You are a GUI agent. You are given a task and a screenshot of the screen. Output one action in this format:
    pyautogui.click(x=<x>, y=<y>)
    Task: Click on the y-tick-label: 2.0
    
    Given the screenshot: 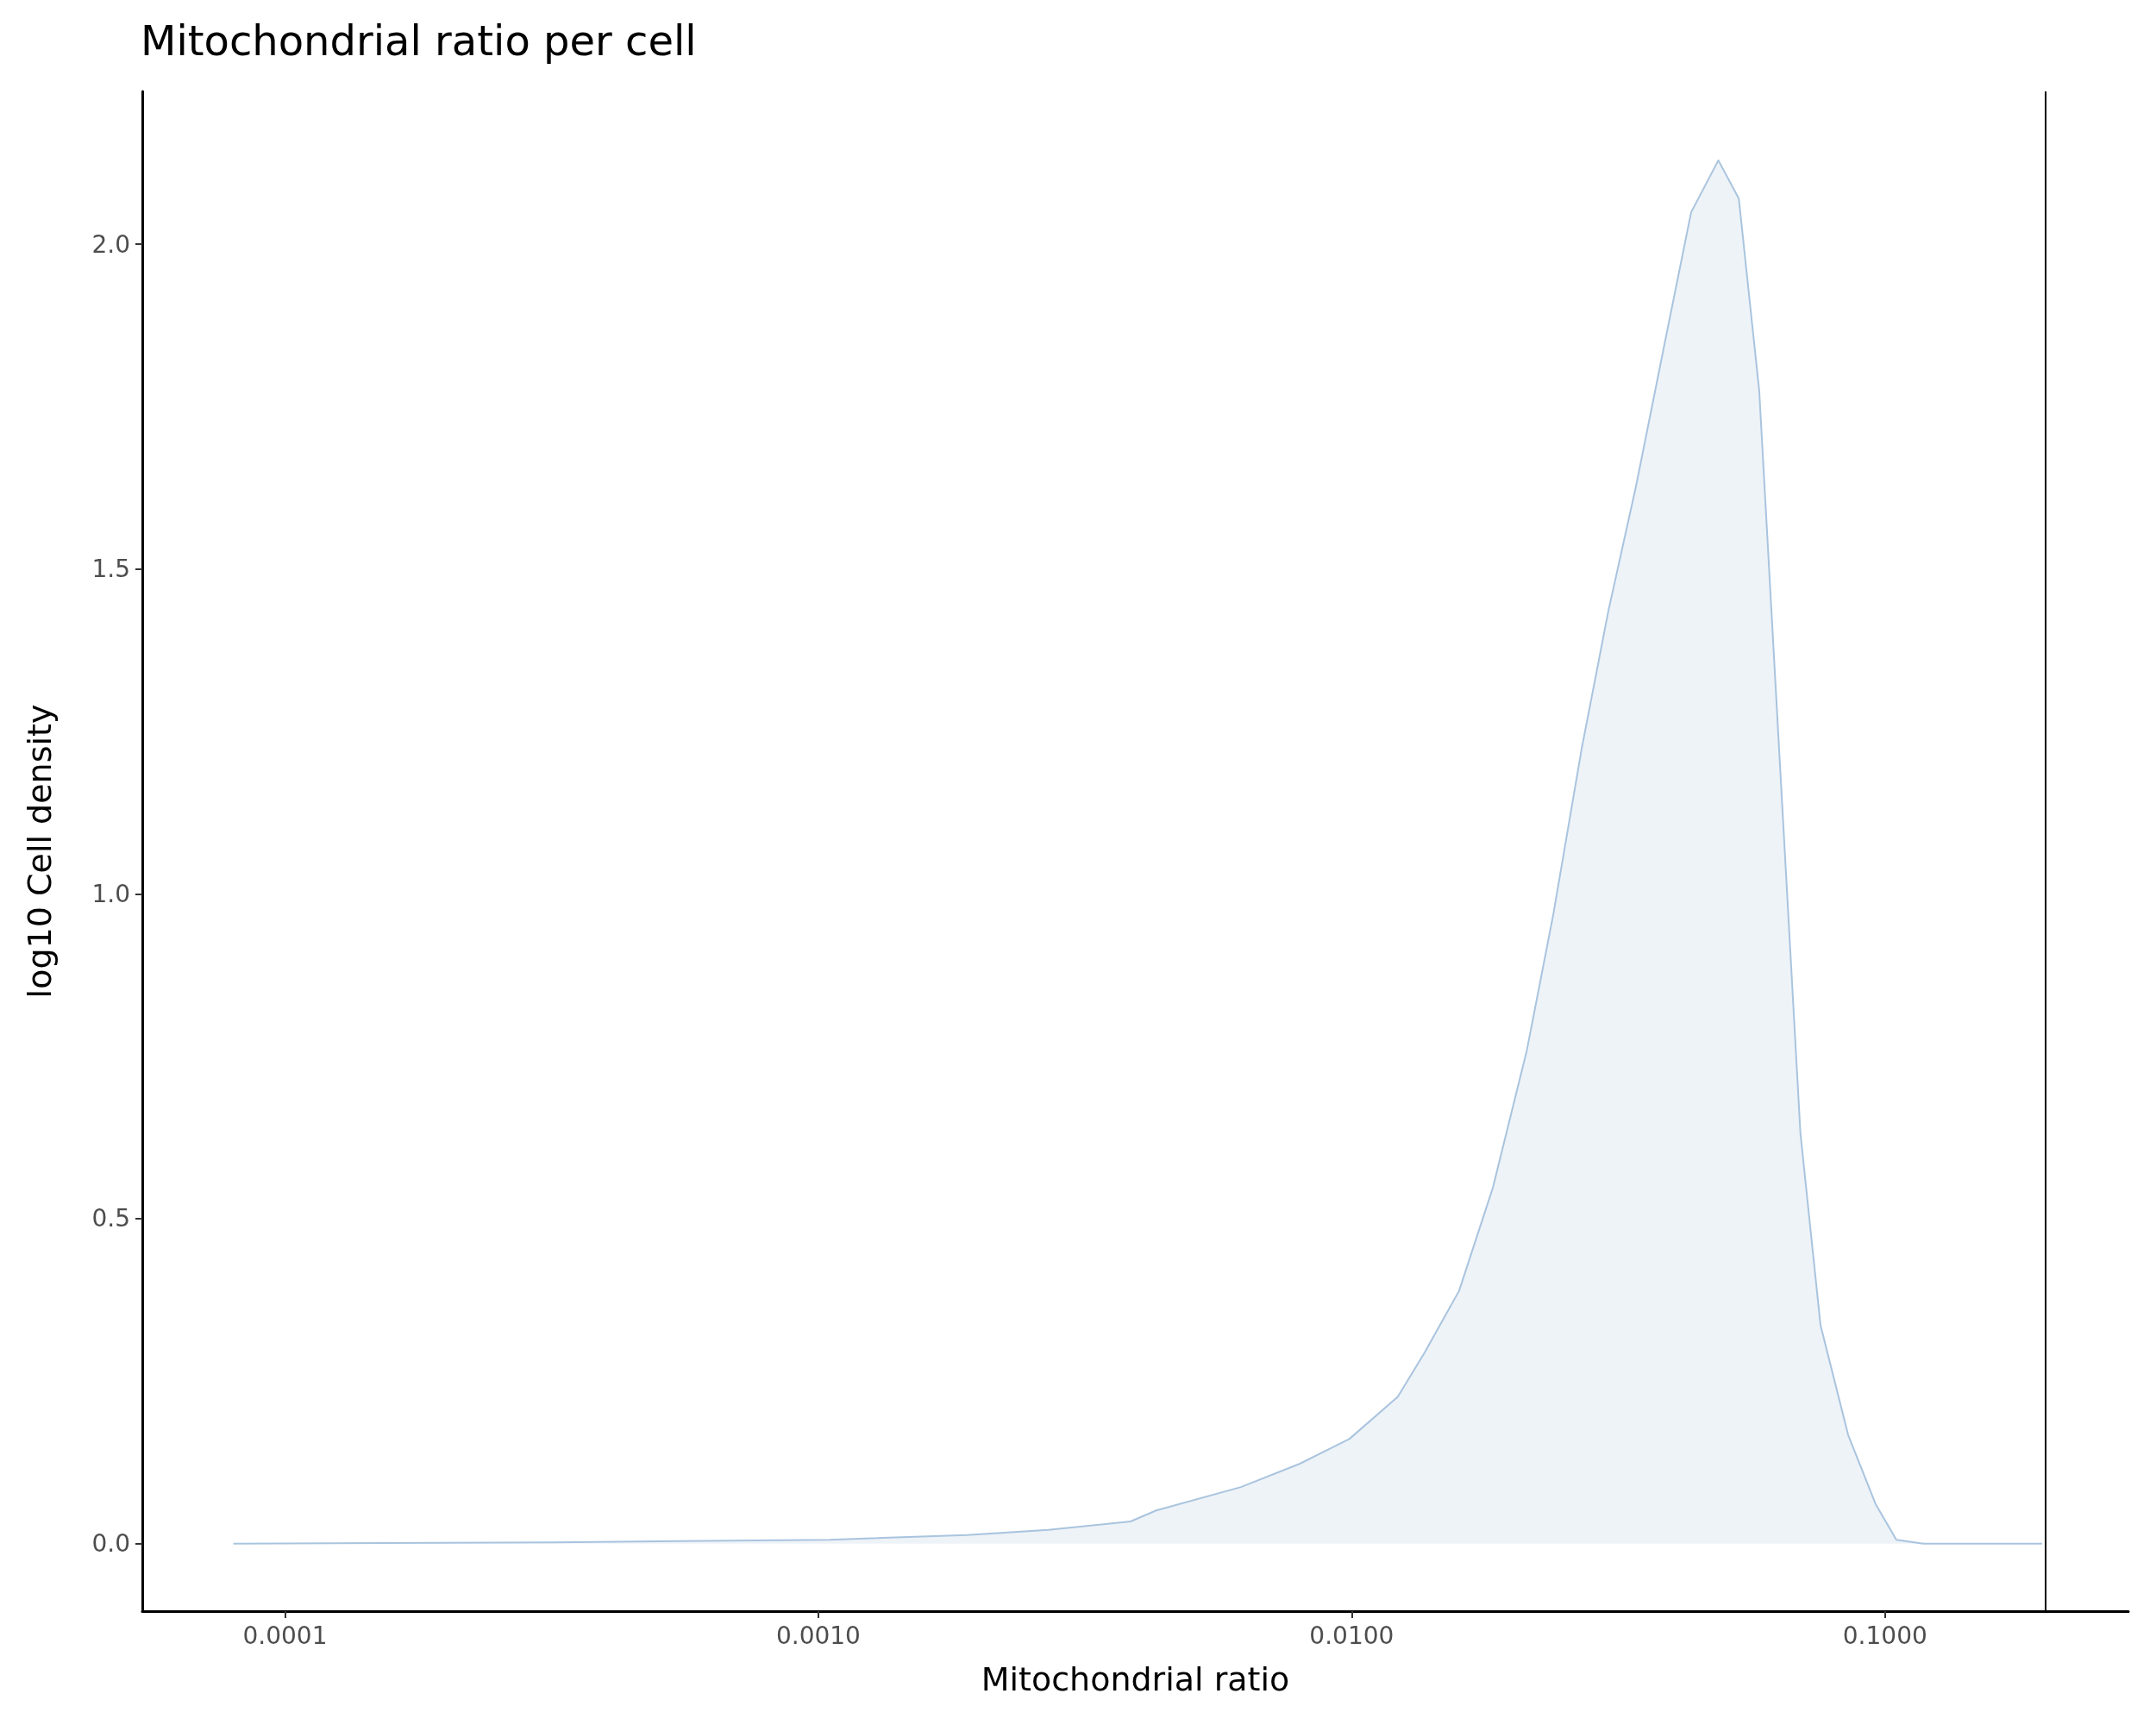 What is the action you would take?
    pyautogui.click(x=110, y=244)
    